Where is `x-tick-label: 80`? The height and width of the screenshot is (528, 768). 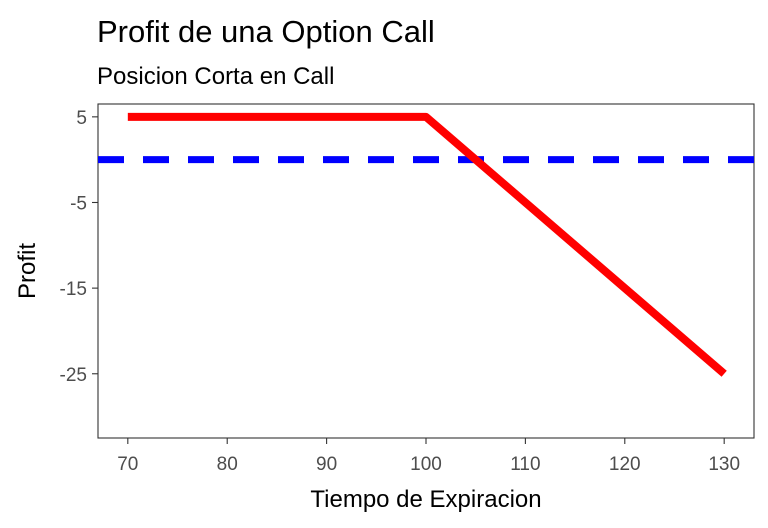 x-tick-label: 80 is located at coordinates (227, 464).